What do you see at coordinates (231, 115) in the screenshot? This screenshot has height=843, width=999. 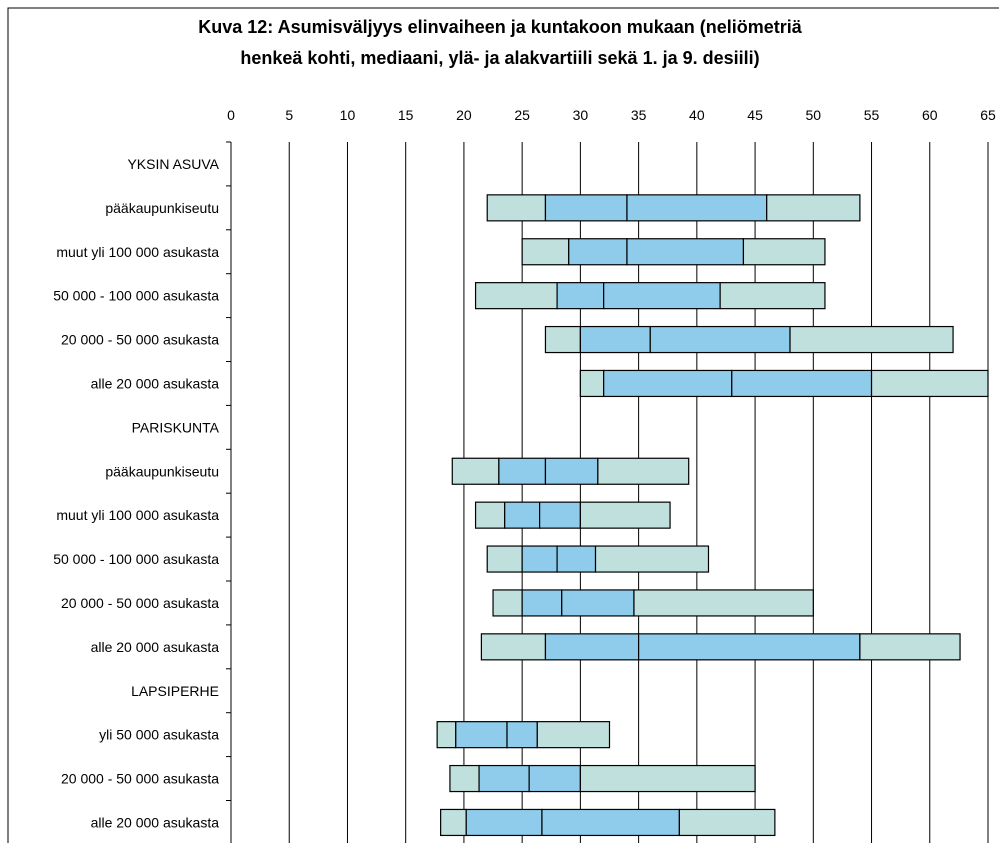 I see `x-tick-label-0: 0` at bounding box center [231, 115].